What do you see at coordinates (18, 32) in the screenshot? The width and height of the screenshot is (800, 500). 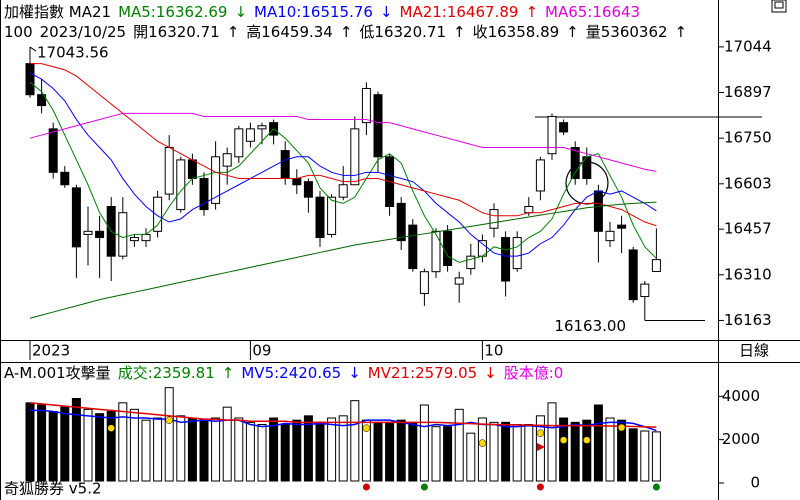 I see `header-item: 100` at bounding box center [18, 32].